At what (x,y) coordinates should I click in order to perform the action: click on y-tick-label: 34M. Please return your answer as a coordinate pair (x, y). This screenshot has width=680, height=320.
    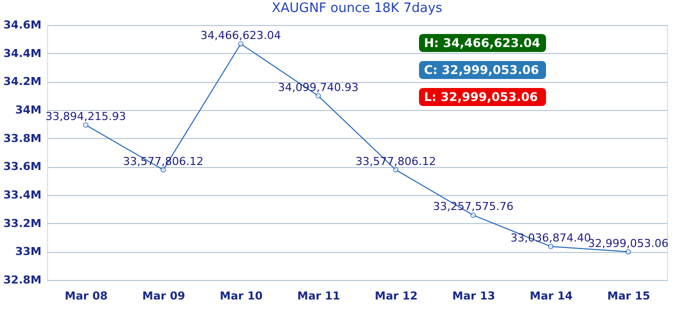
    Looking at the image, I should click on (28, 110).